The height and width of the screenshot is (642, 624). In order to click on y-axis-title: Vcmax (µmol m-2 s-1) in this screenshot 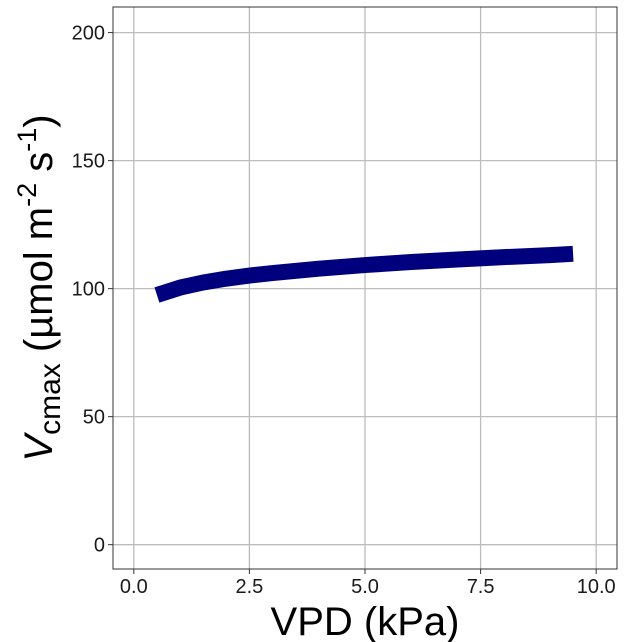, I will do `click(39, 287)`.